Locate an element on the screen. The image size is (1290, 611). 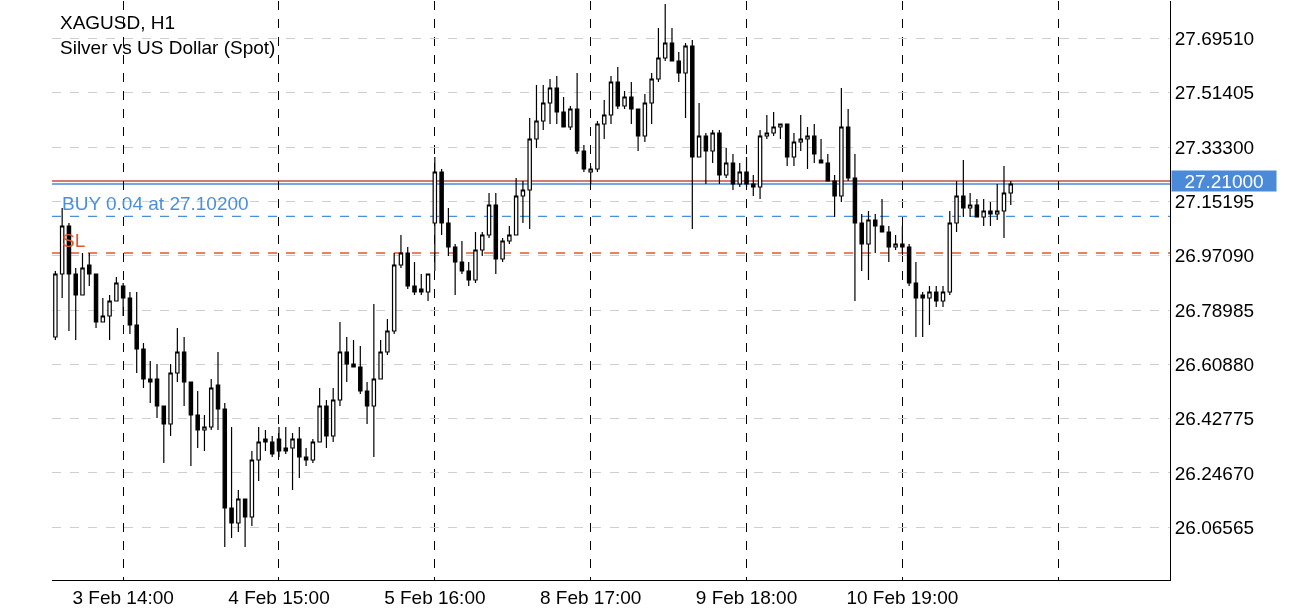
y-tick-label: 26.97090 is located at coordinates (1214, 256).